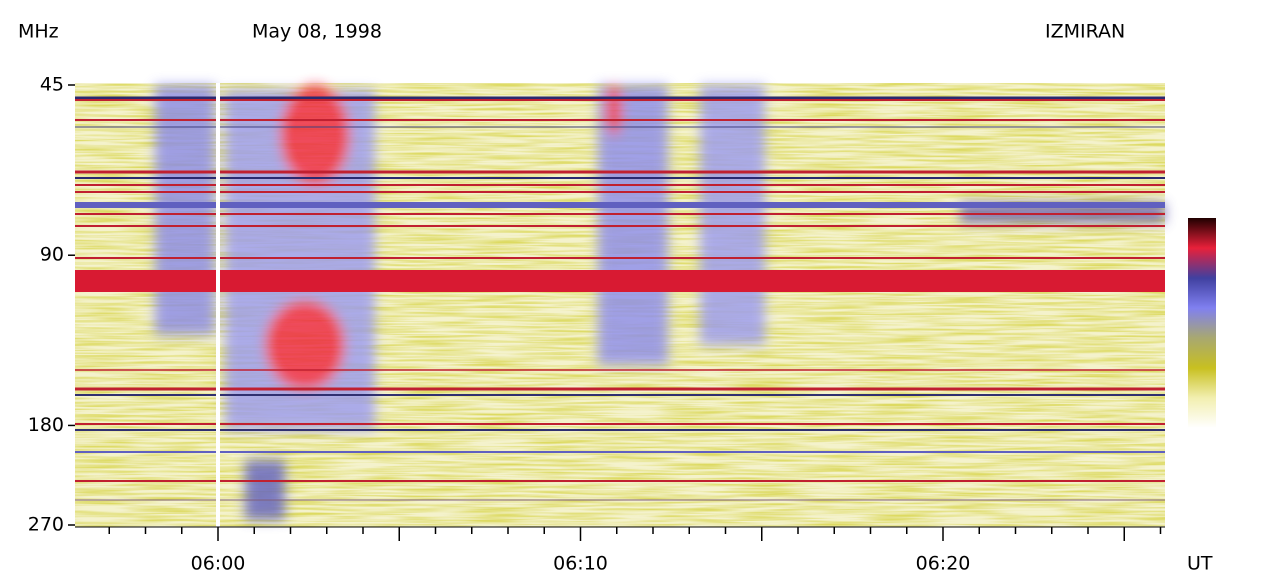  What do you see at coordinates (1085, 32) in the screenshot?
I see `source-label: IZMIRAN` at bounding box center [1085, 32].